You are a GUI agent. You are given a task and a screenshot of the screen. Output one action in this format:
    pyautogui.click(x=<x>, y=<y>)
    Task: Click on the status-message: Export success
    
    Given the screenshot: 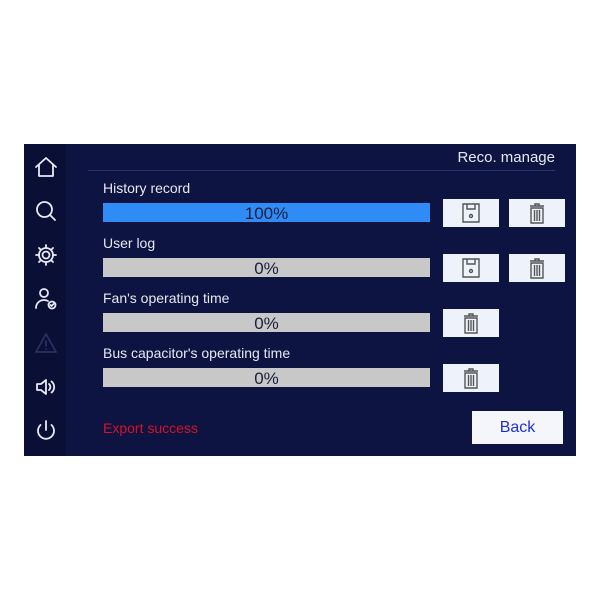 What is the action you would take?
    pyautogui.click(x=150, y=428)
    